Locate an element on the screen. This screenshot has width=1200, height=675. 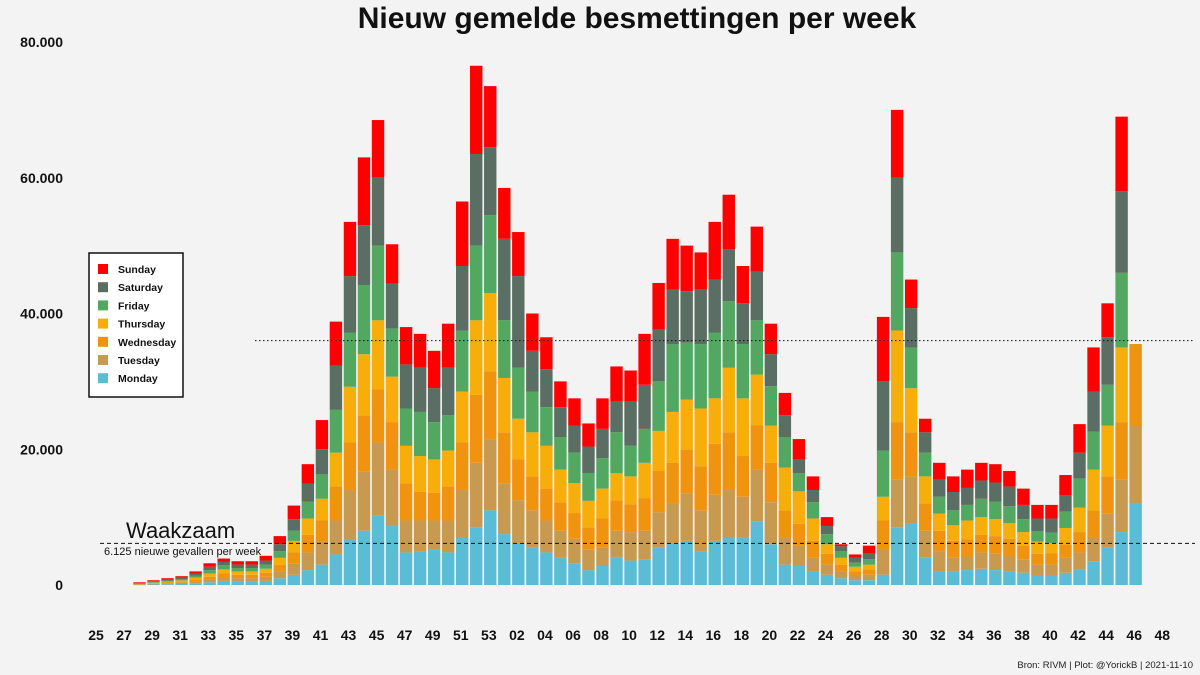
legend-swatch-wednesday is located at coordinates (103, 341).